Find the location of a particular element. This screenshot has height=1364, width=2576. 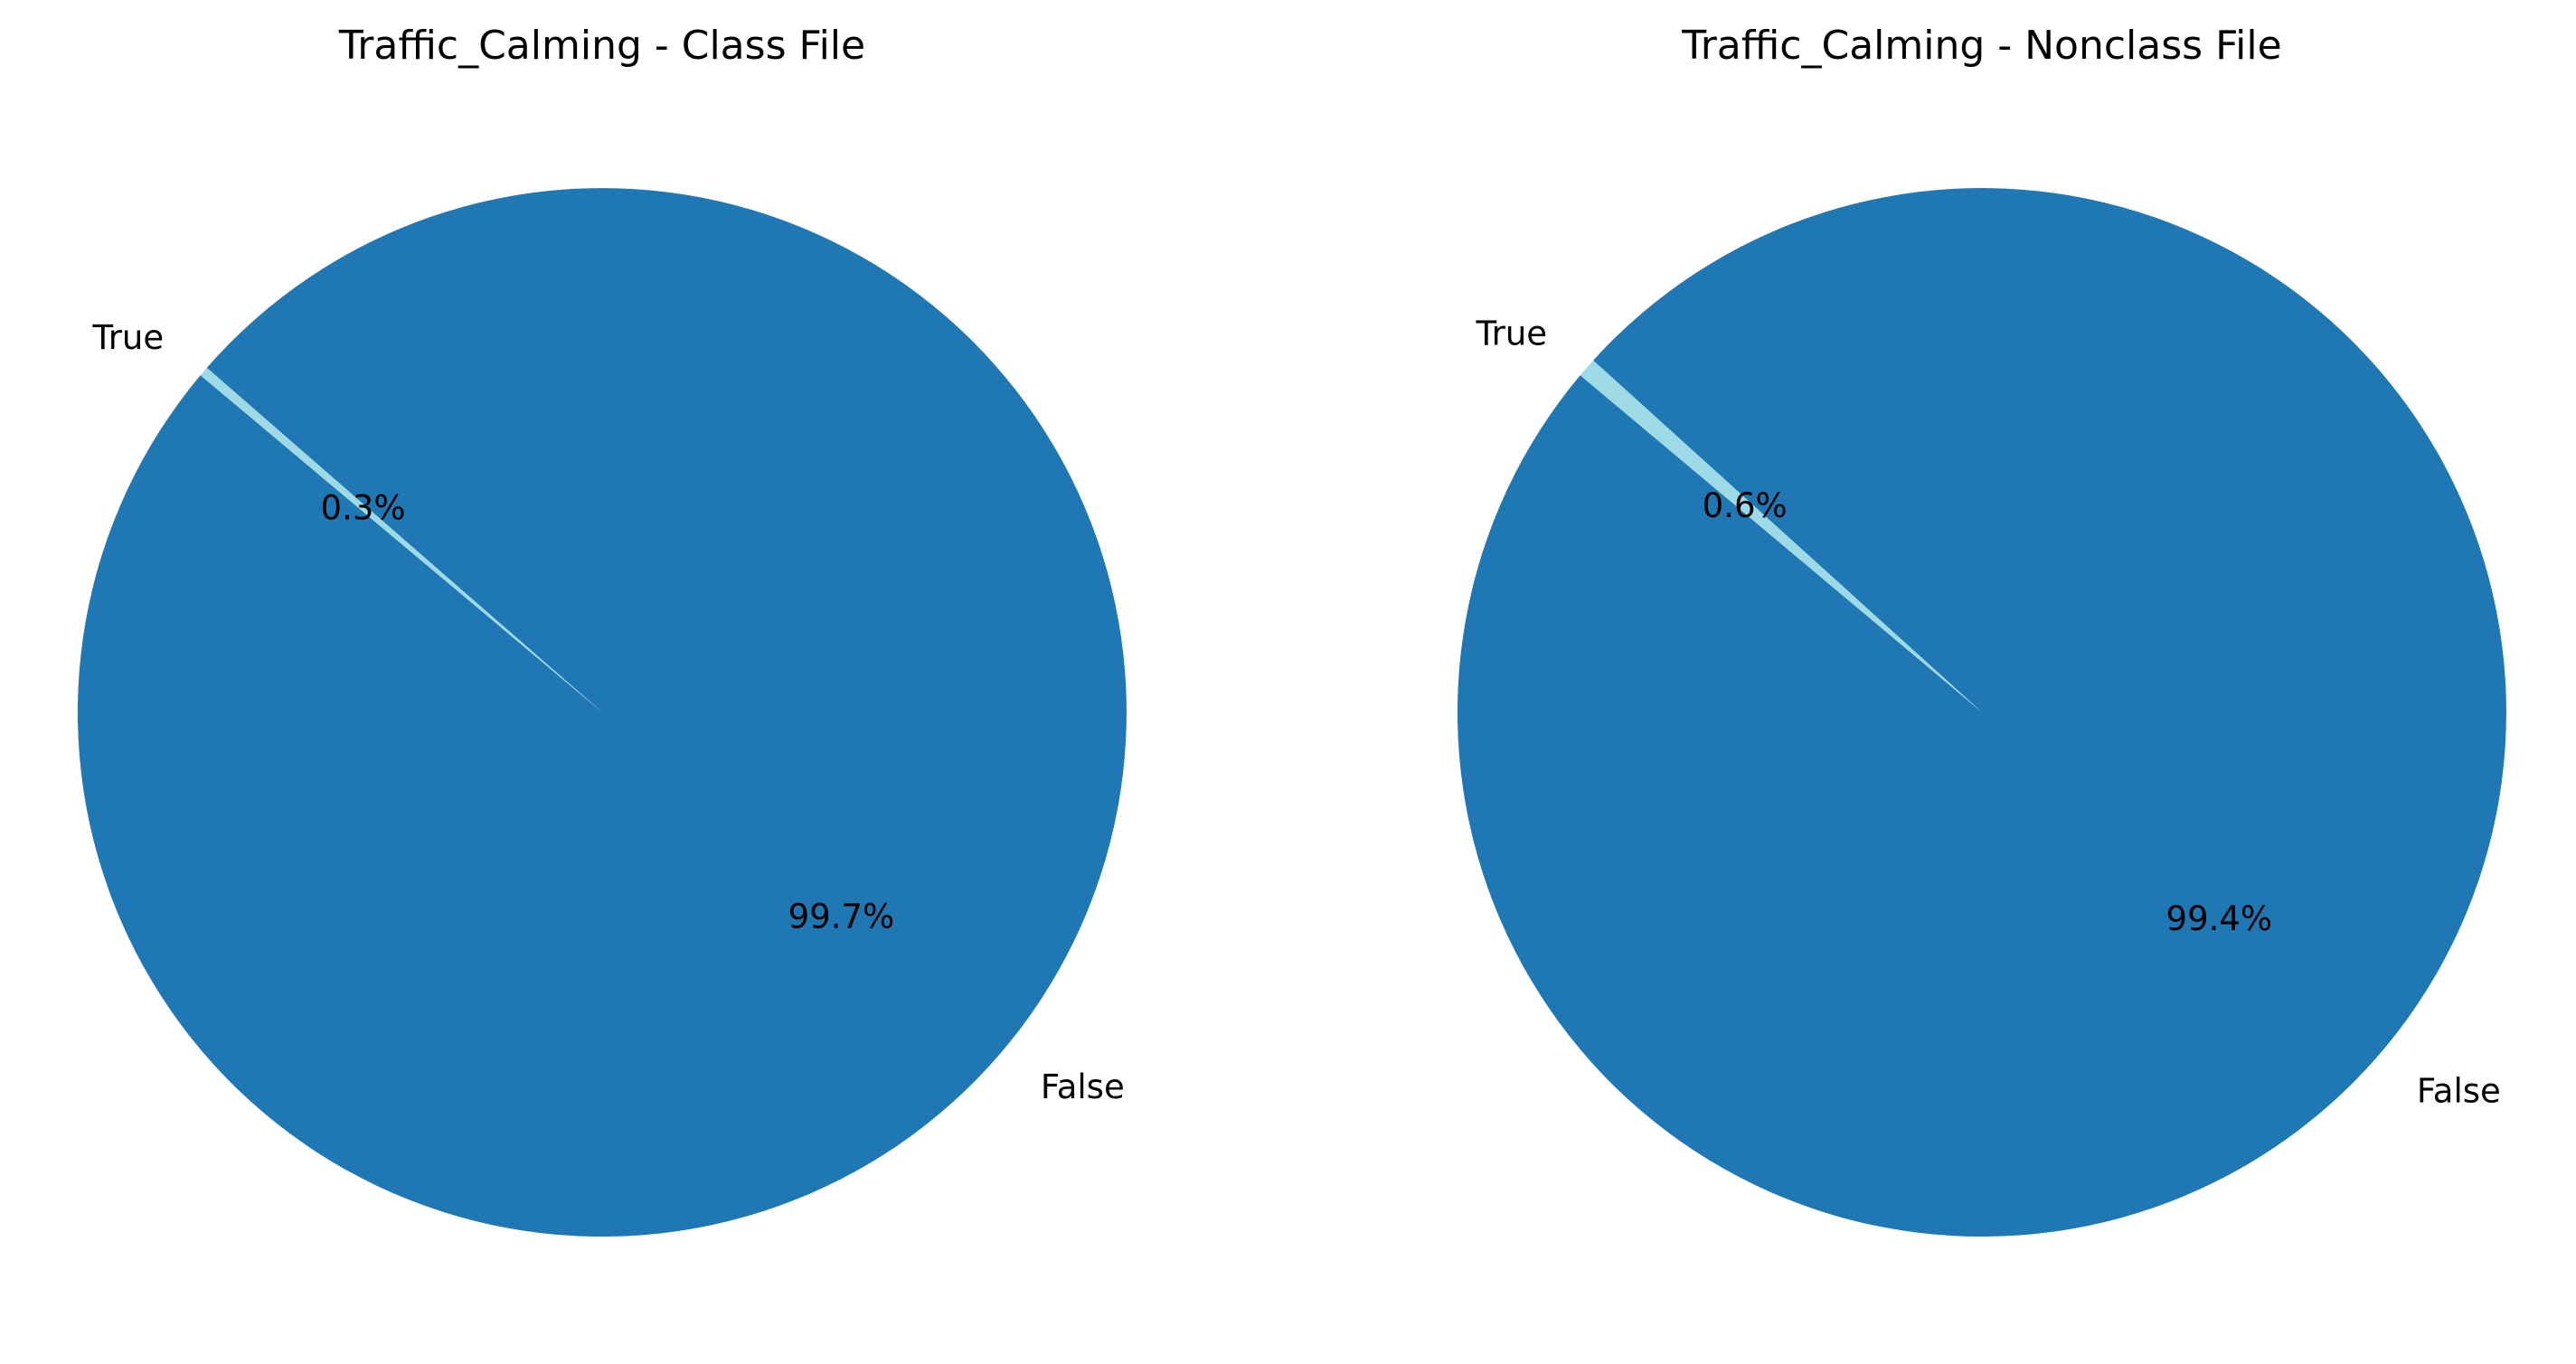

percent-label-true: 0.6% is located at coordinates (1745, 505).